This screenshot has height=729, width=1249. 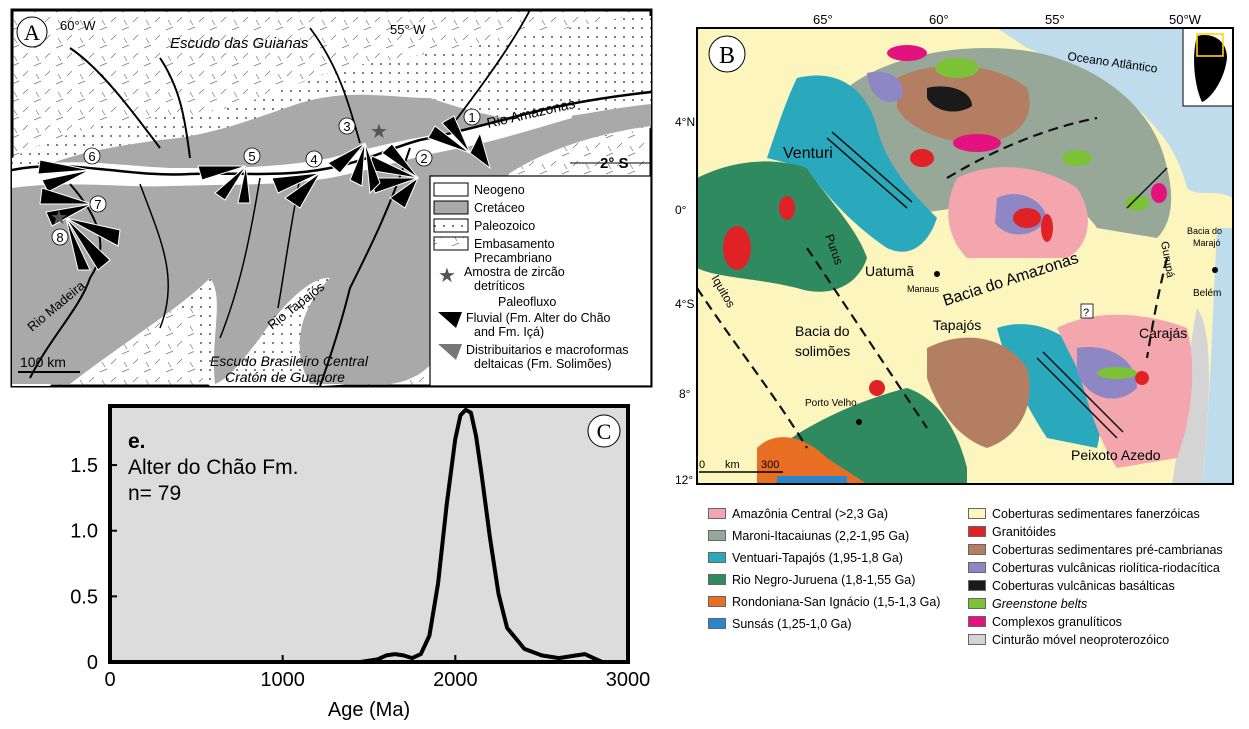 I want to click on label-uatuma: Uatumã, so click(x=889, y=271).